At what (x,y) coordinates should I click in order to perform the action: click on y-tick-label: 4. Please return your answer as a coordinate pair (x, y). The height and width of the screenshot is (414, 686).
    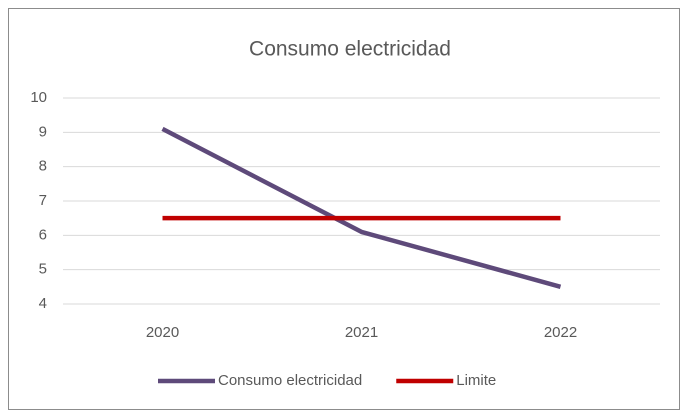
    Looking at the image, I should click on (43, 303).